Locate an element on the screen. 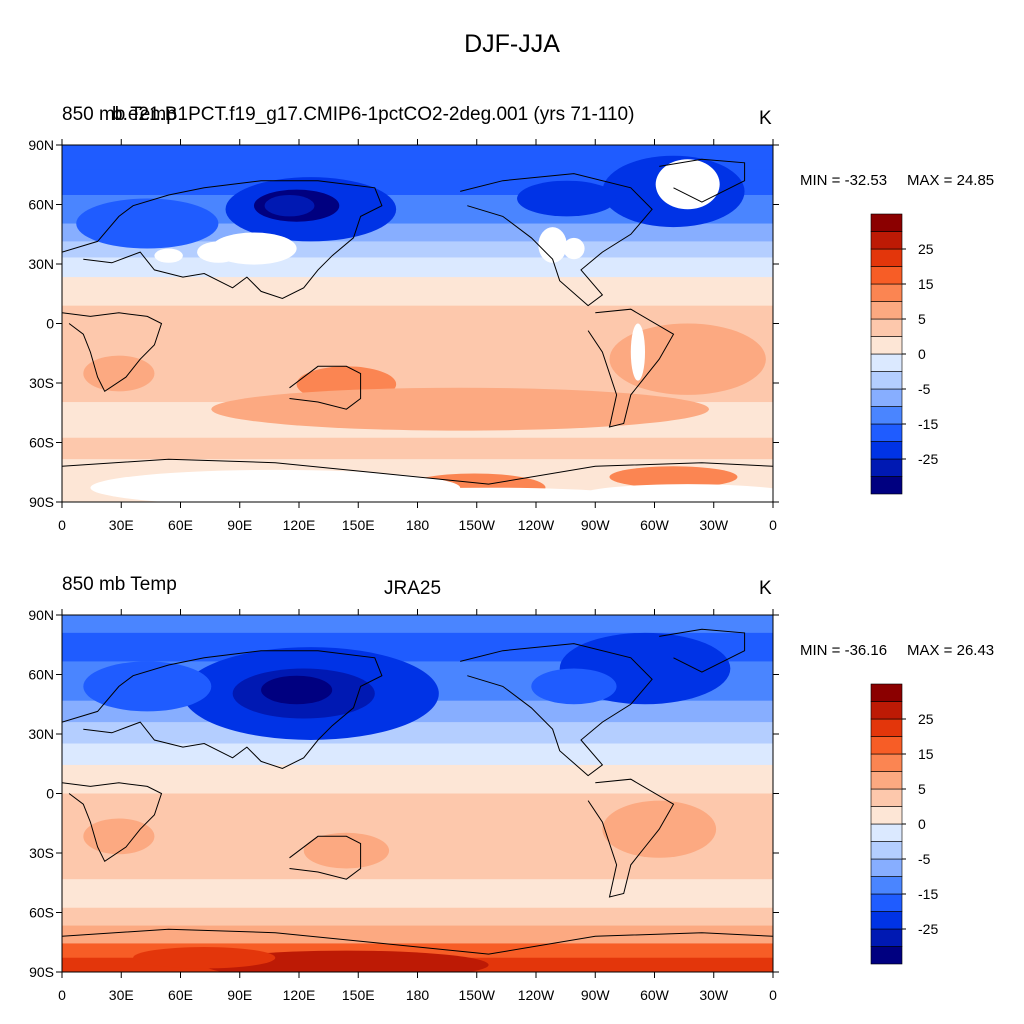 This screenshot has width=1024, height=1024. reanalysis-colorbar: 25 15 5 0 -5 -15 -25 is located at coordinates (904, 824).